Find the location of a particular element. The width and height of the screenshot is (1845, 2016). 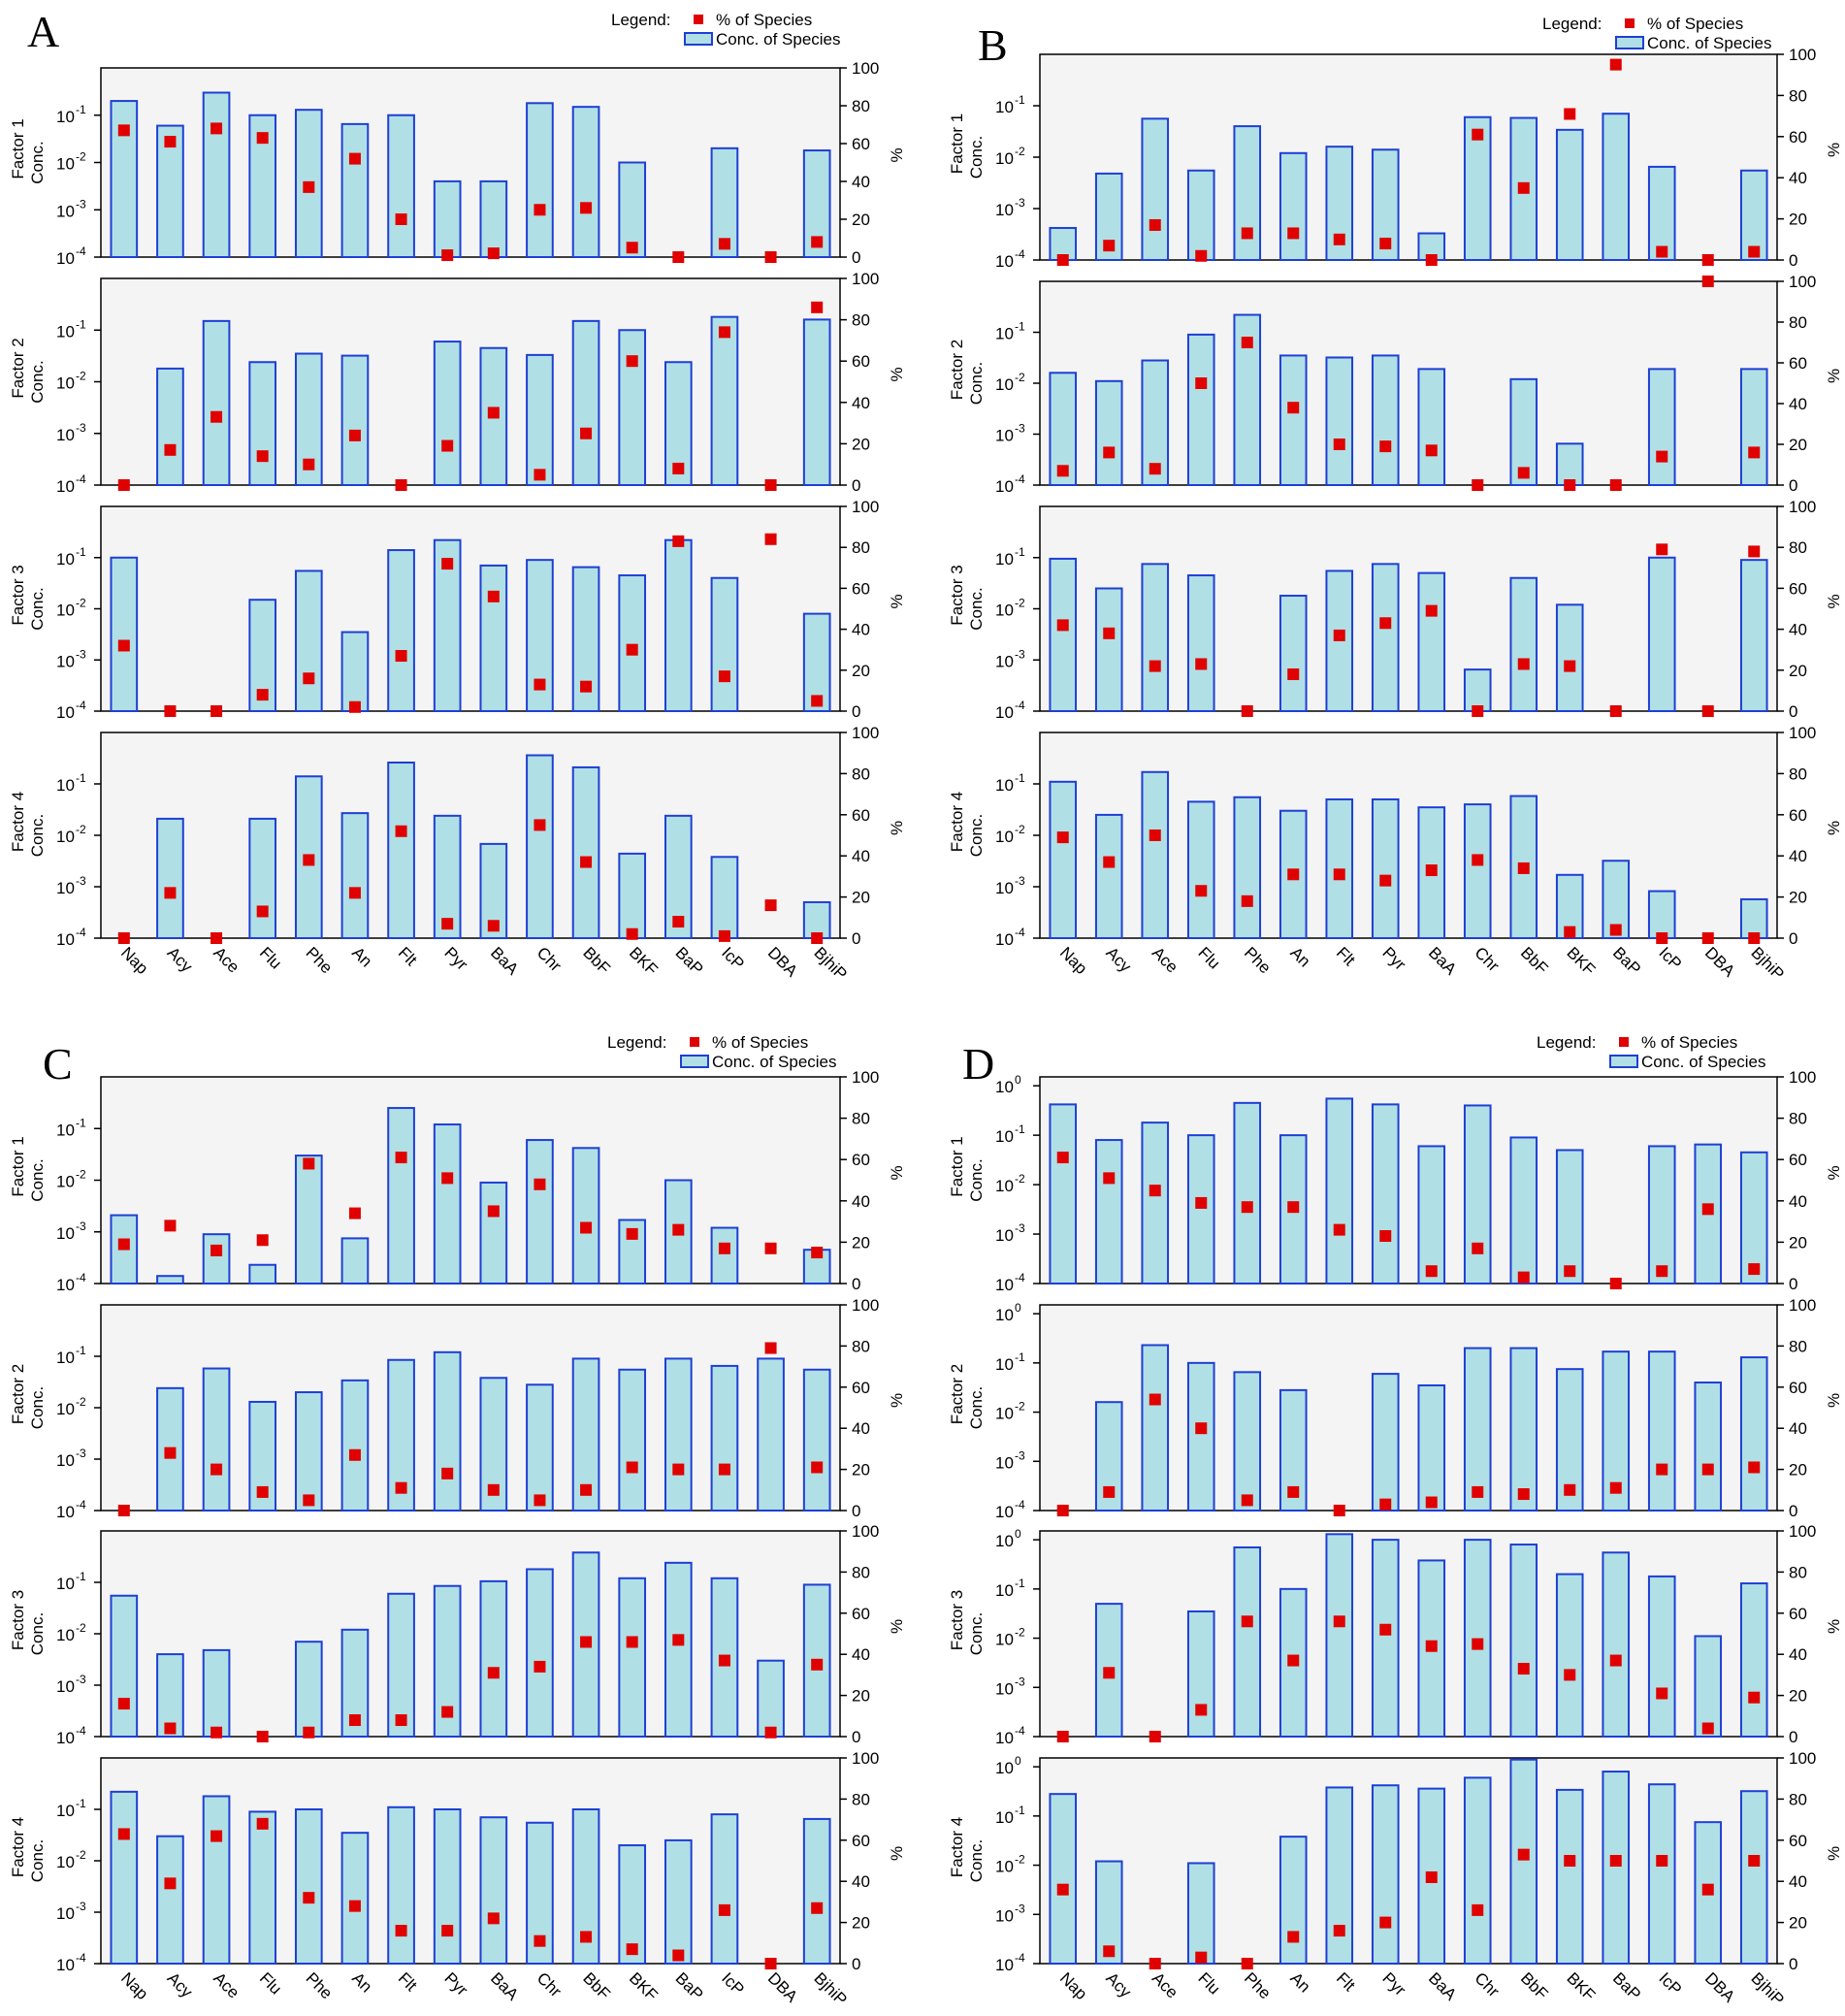

category-label-chr: Chr is located at coordinates (1487, 1984).